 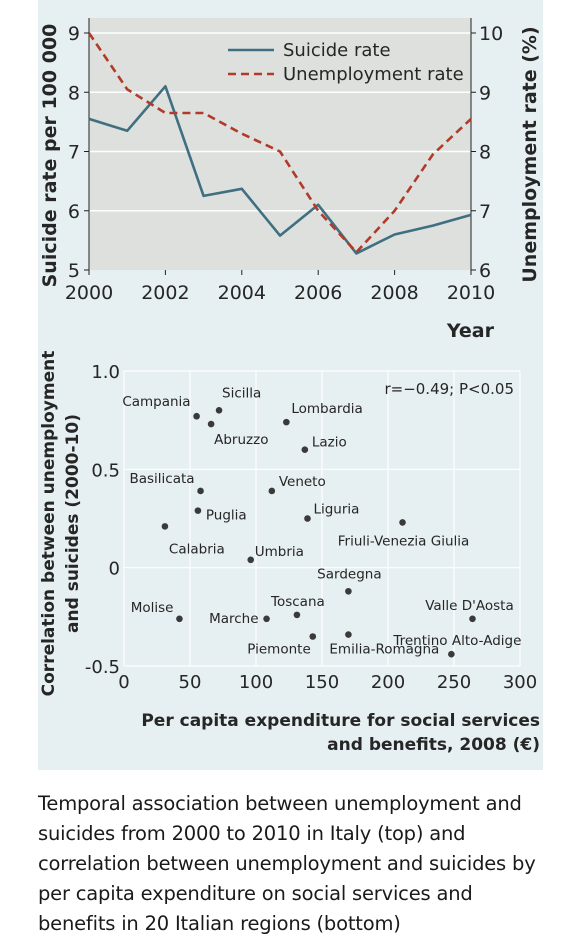 I want to click on scatter-x-tick-label: 200, so click(x=388, y=682).